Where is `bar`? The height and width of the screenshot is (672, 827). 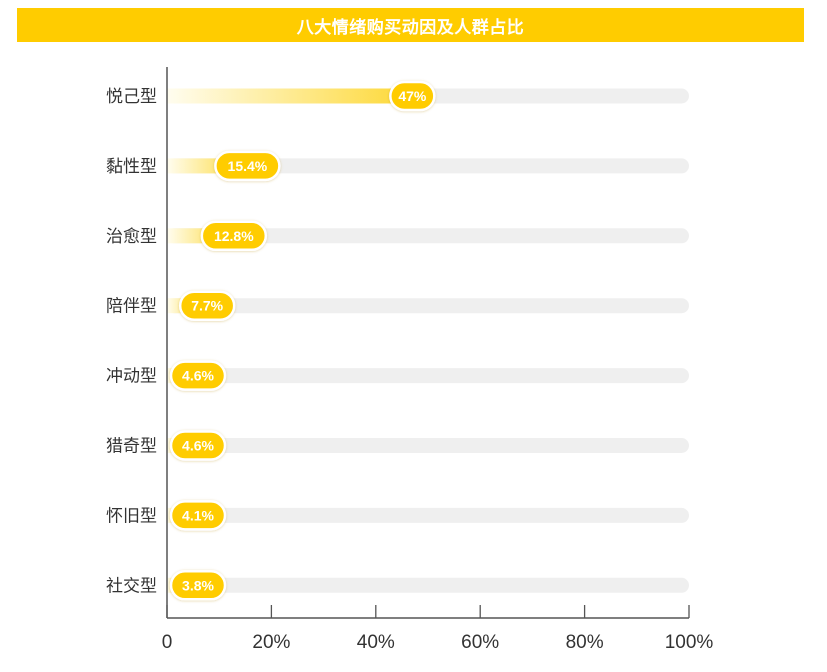 bar is located at coordinates (290, 96).